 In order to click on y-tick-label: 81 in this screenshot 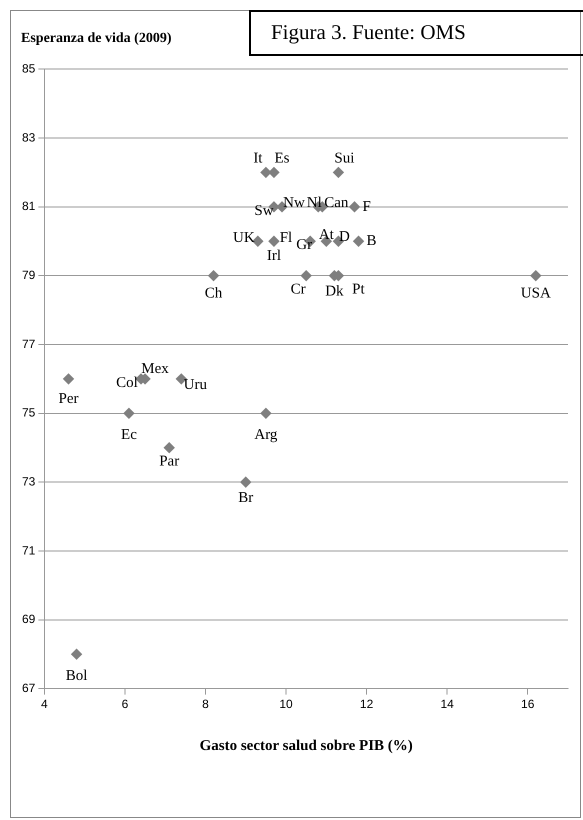, I will do `click(29, 206)`.